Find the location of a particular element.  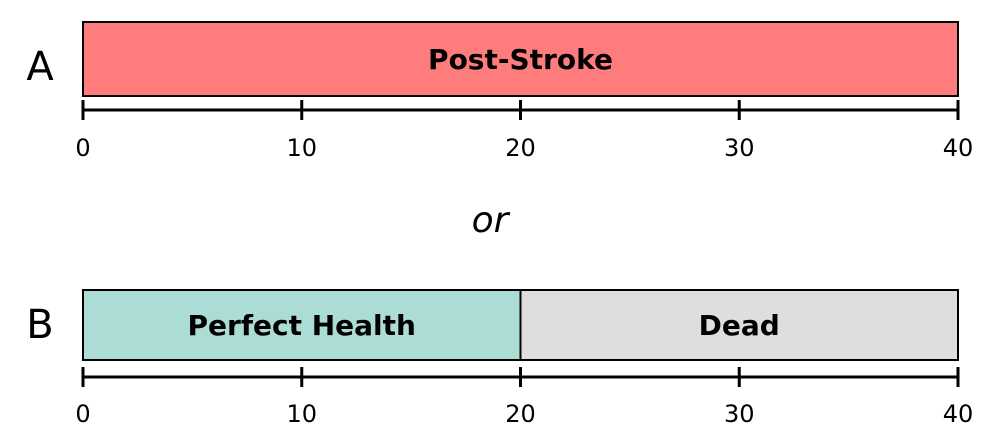

panel-b-letter: B is located at coordinates (39, 325).